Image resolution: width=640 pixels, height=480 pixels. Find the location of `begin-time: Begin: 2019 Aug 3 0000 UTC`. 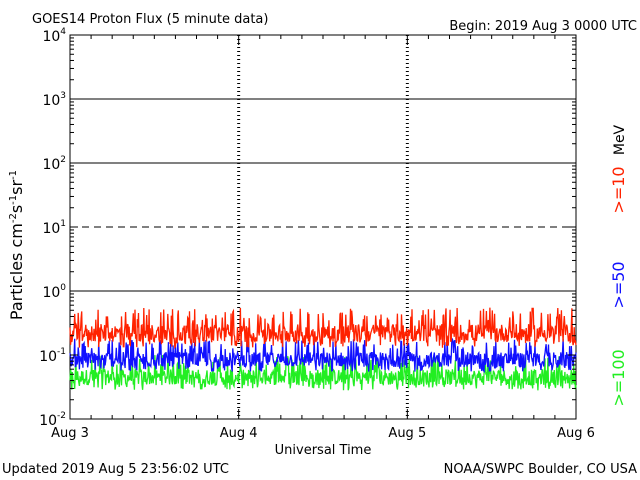

begin-time: Begin: 2019 Aug 3 0000 UTC is located at coordinates (543, 26).